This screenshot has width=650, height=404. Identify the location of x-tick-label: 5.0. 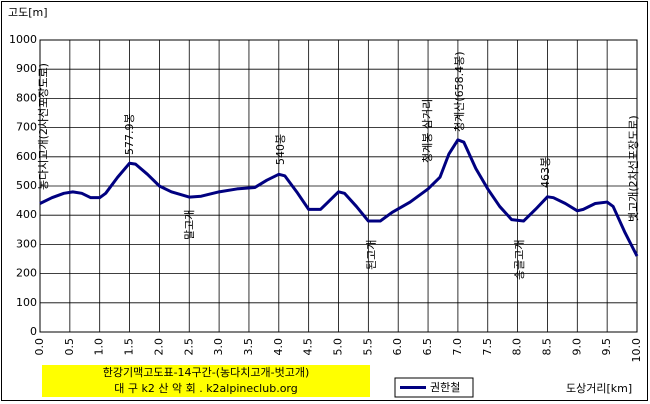
(338, 347).